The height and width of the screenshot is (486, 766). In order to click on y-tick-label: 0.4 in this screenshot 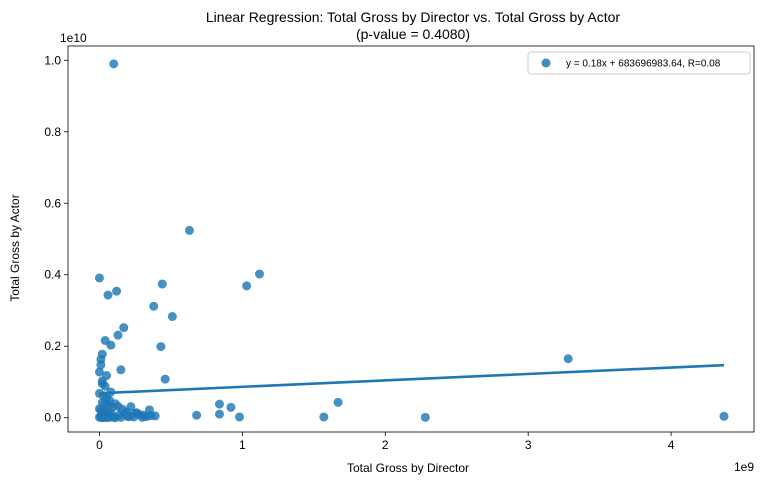, I will do `click(52, 275)`.